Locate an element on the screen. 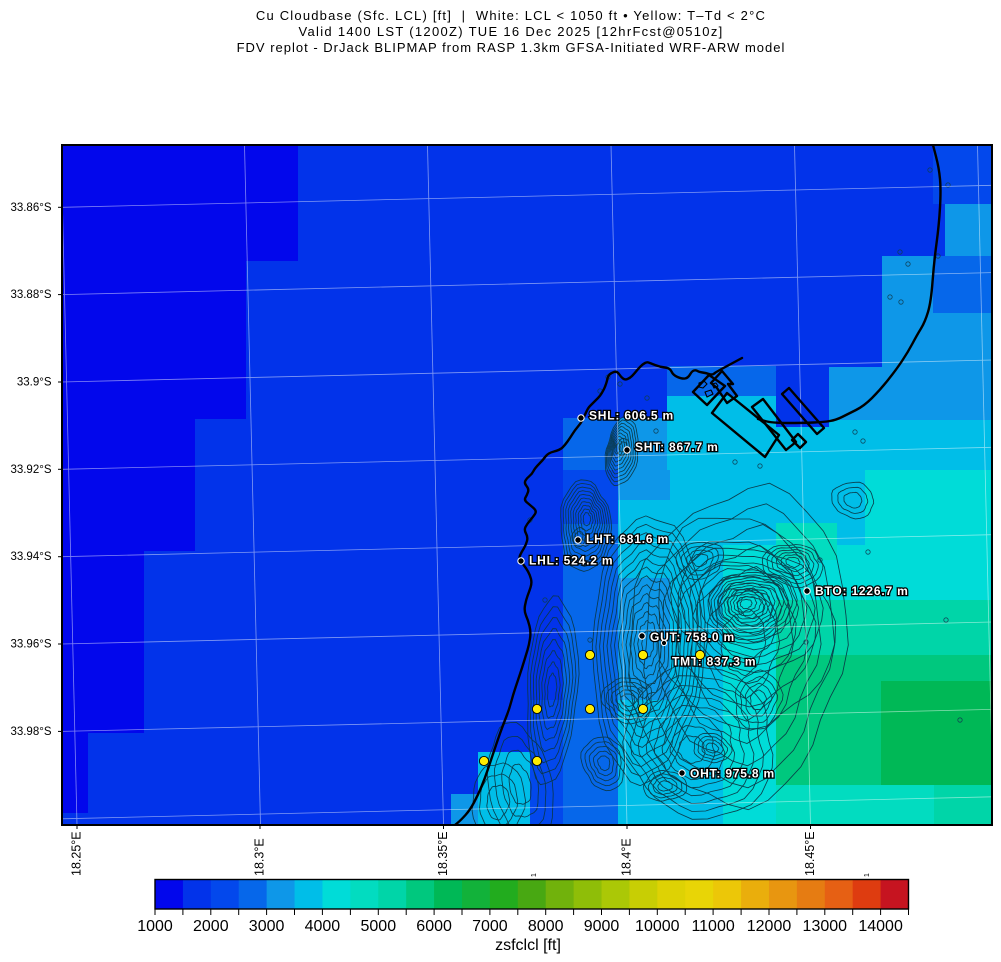  svg-text: 18.3°E is located at coordinates (260, 857).